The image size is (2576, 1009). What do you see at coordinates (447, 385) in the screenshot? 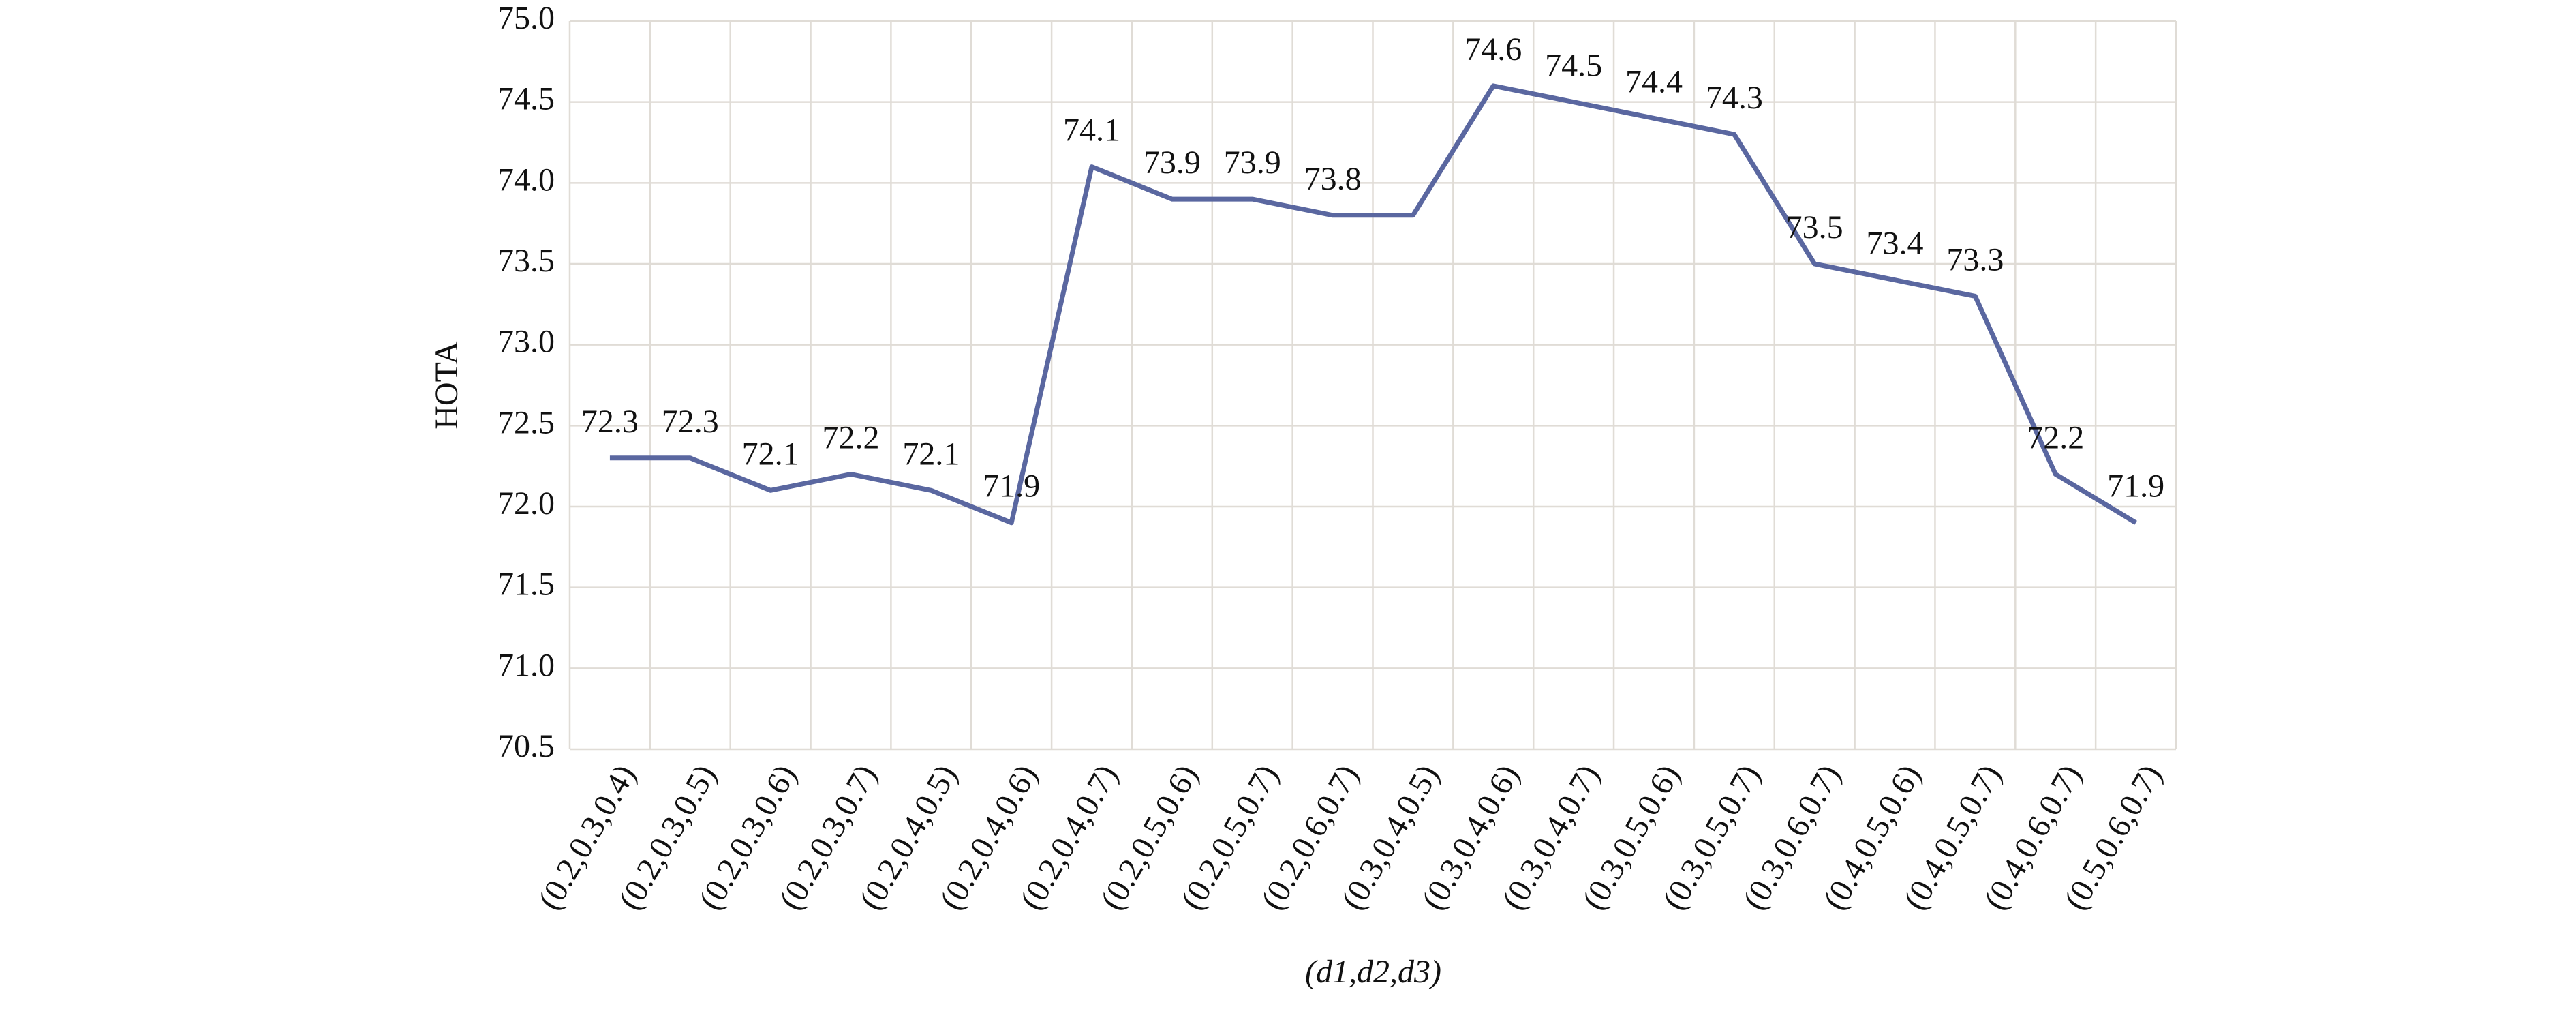
I see `y-axis-label: HOTA` at bounding box center [447, 385].